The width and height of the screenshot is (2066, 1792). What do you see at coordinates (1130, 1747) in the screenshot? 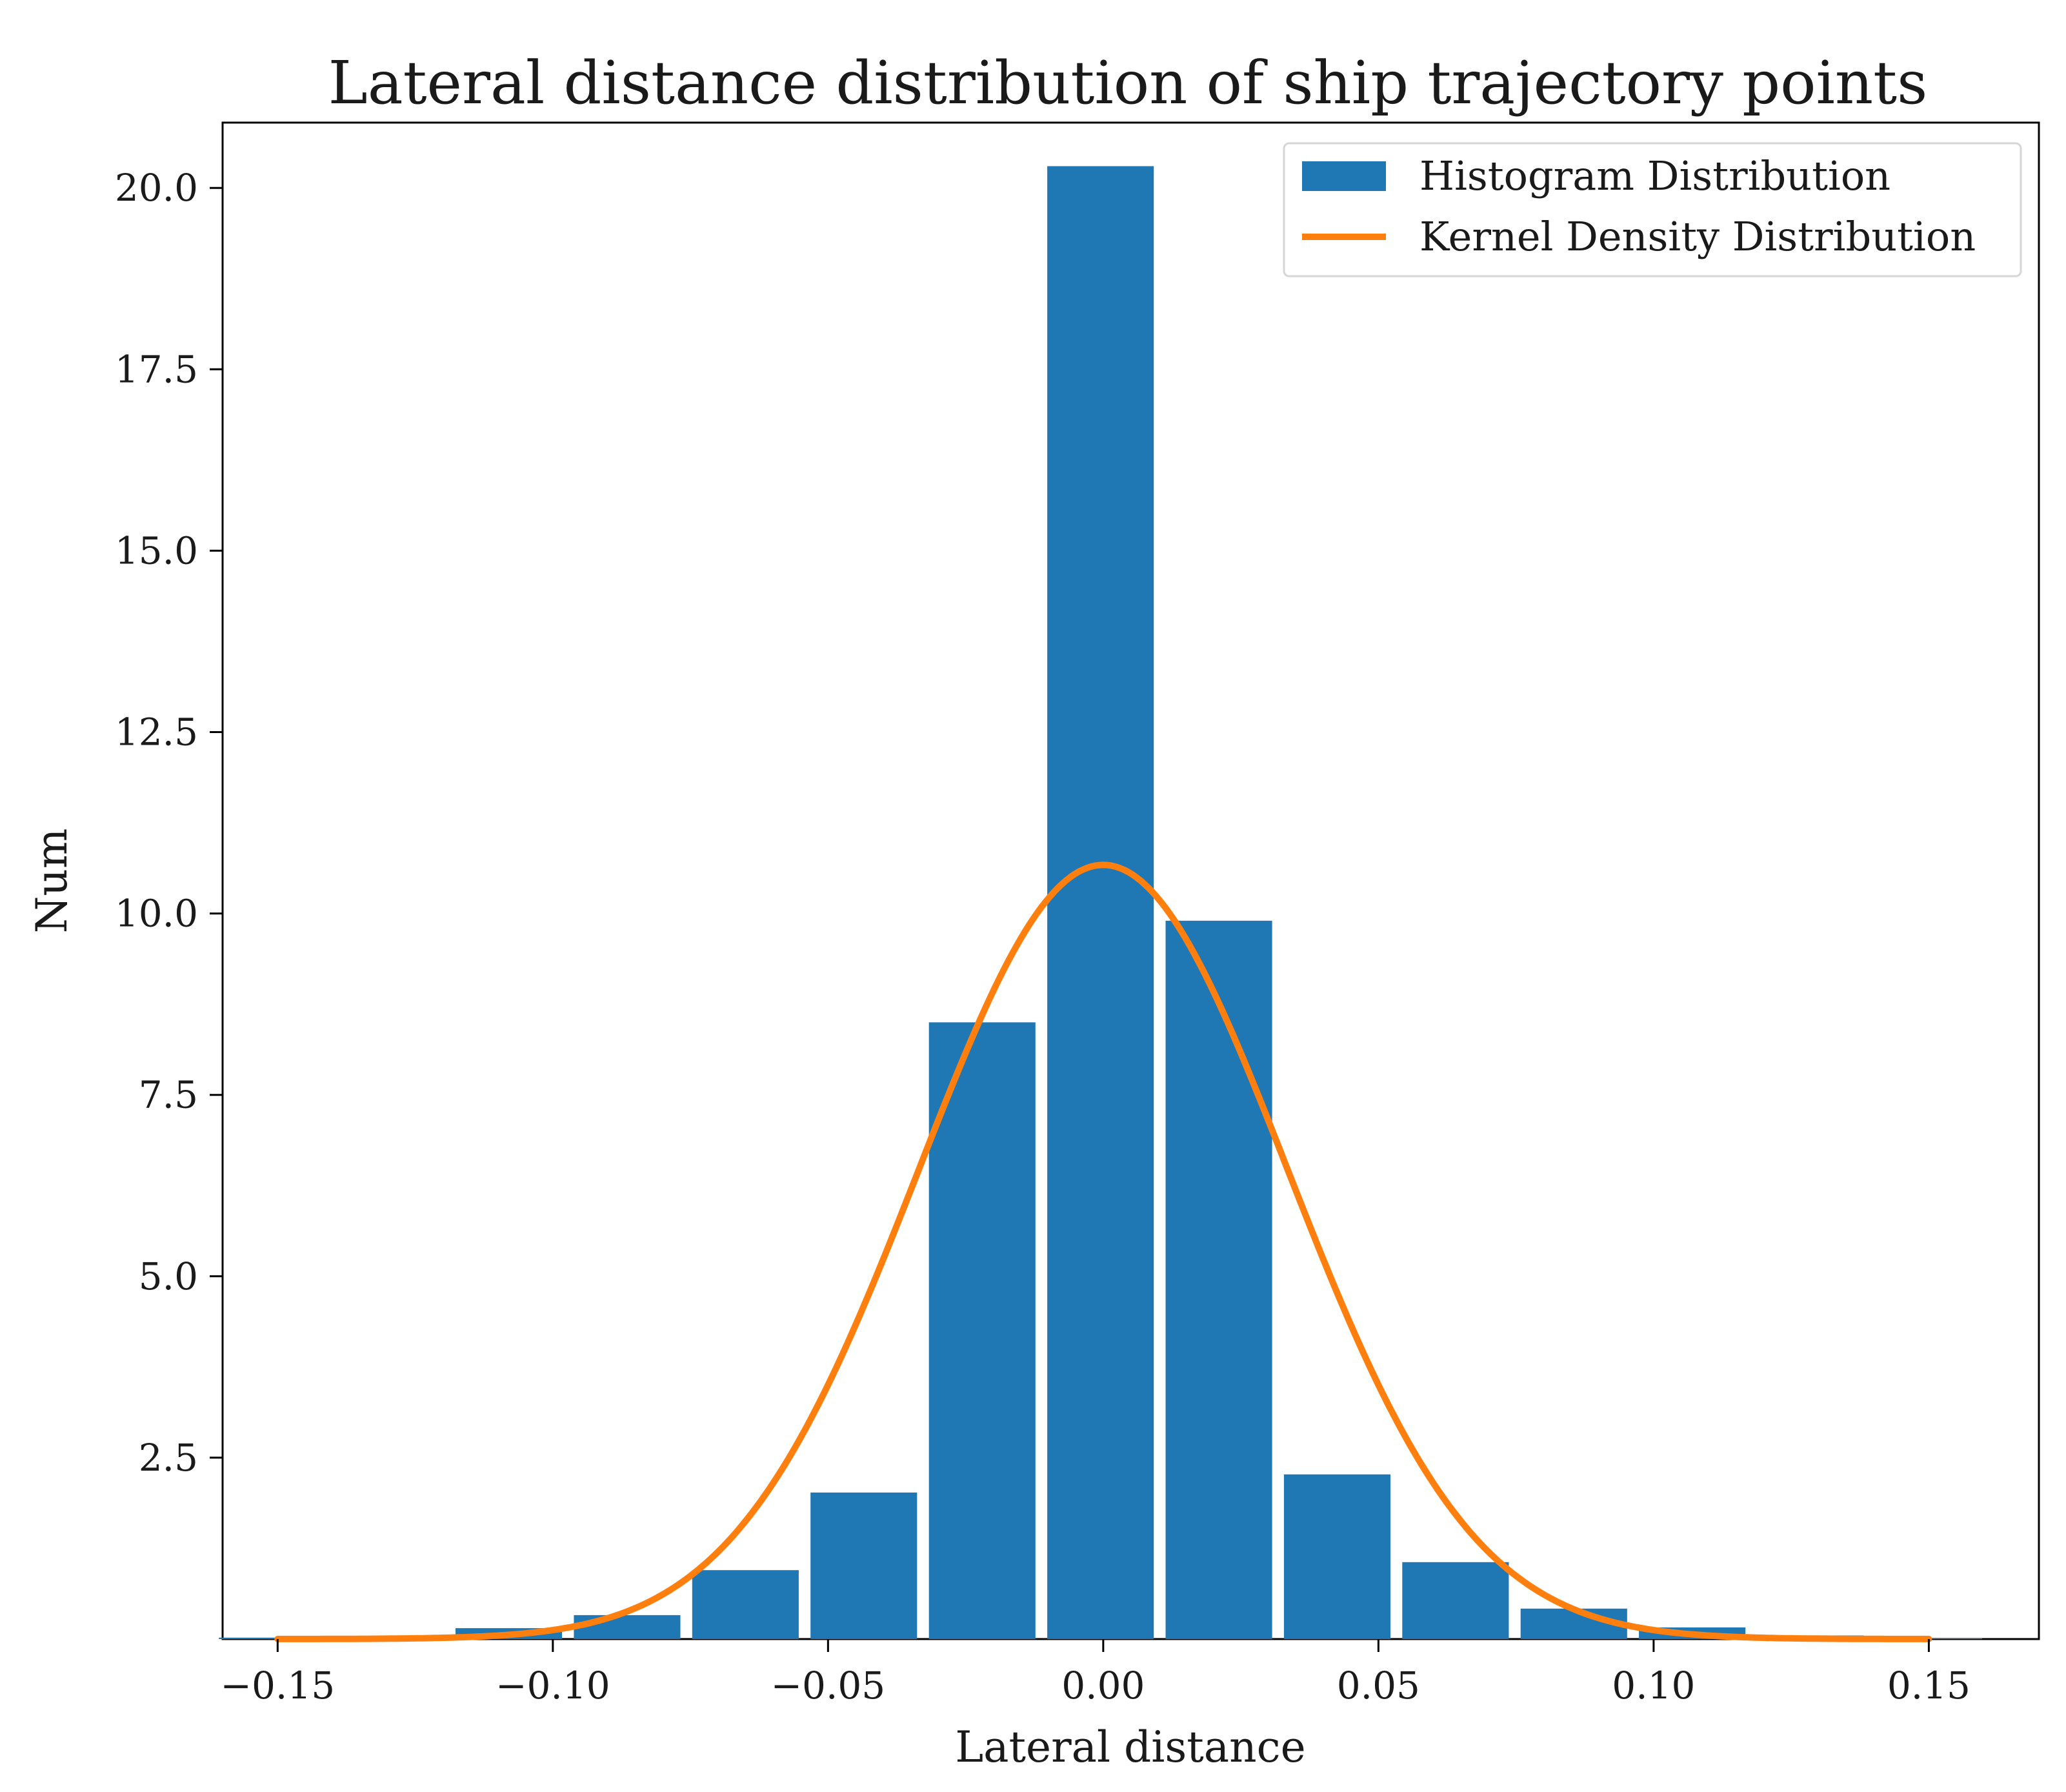
I see `x-axis-label: Lateral distance` at bounding box center [1130, 1747].